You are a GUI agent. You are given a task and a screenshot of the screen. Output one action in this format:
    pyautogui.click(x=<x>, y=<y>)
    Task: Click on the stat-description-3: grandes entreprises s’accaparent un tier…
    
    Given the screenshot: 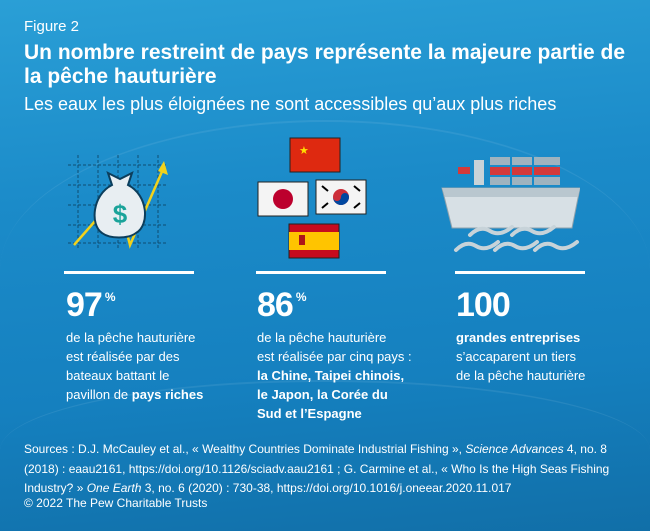 What is the action you would take?
    pyautogui.click(x=521, y=356)
    